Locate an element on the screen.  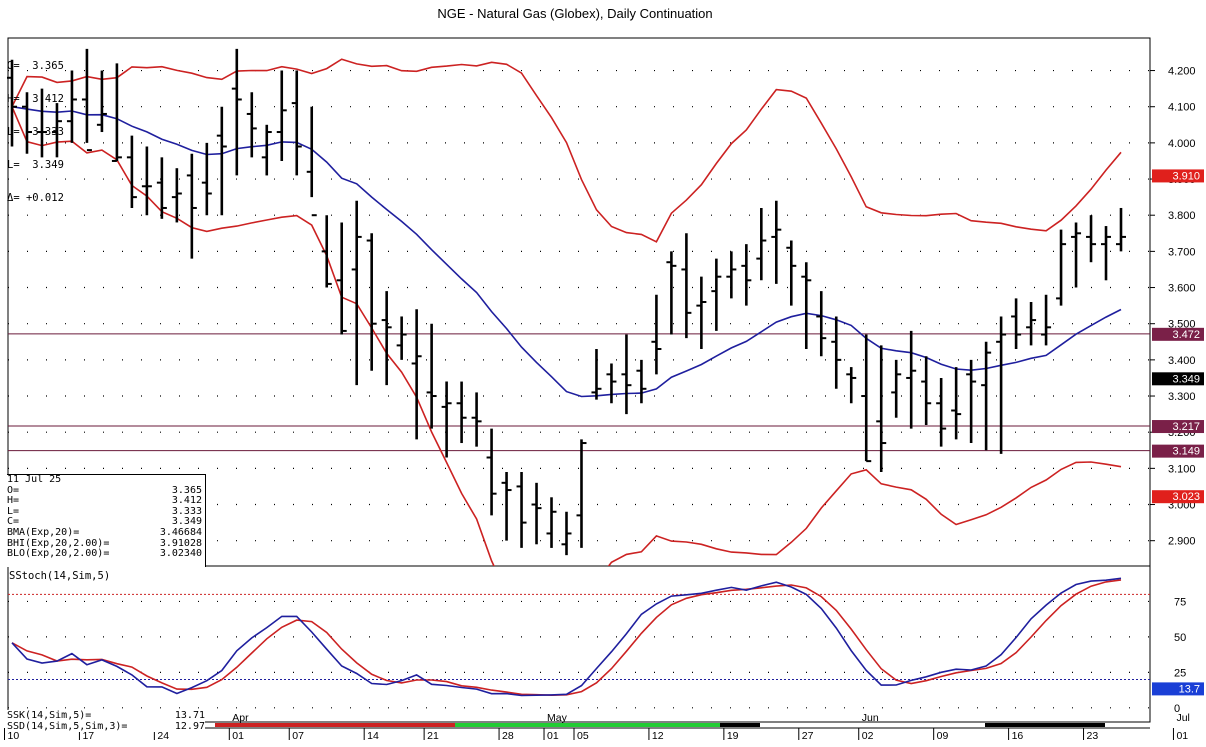
x-tick-label: 27 is located at coordinates (808, 736).